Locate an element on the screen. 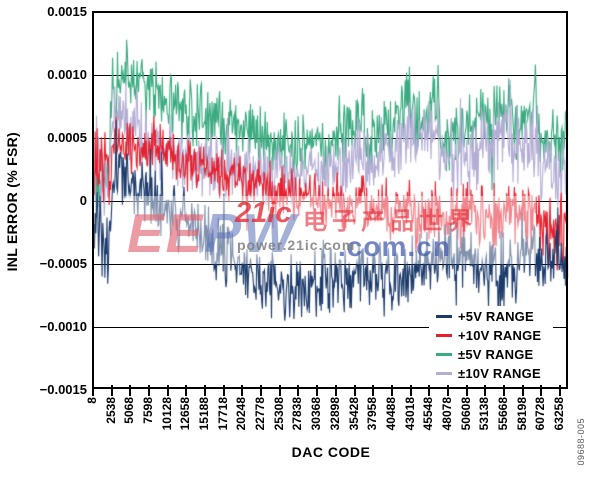  x-tick-label: 45548 is located at coordinates (428, 414).